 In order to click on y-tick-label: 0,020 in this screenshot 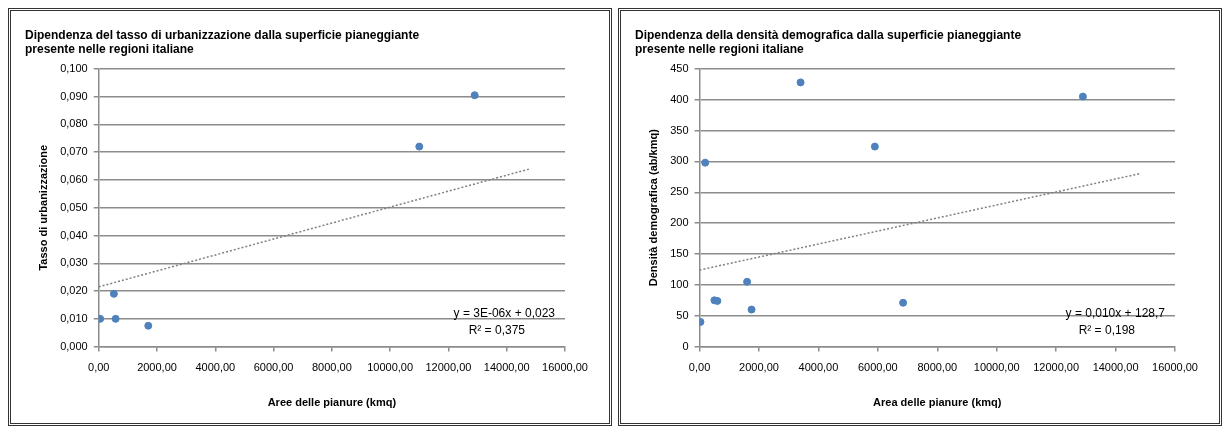, I will do `click(74, 290)`.